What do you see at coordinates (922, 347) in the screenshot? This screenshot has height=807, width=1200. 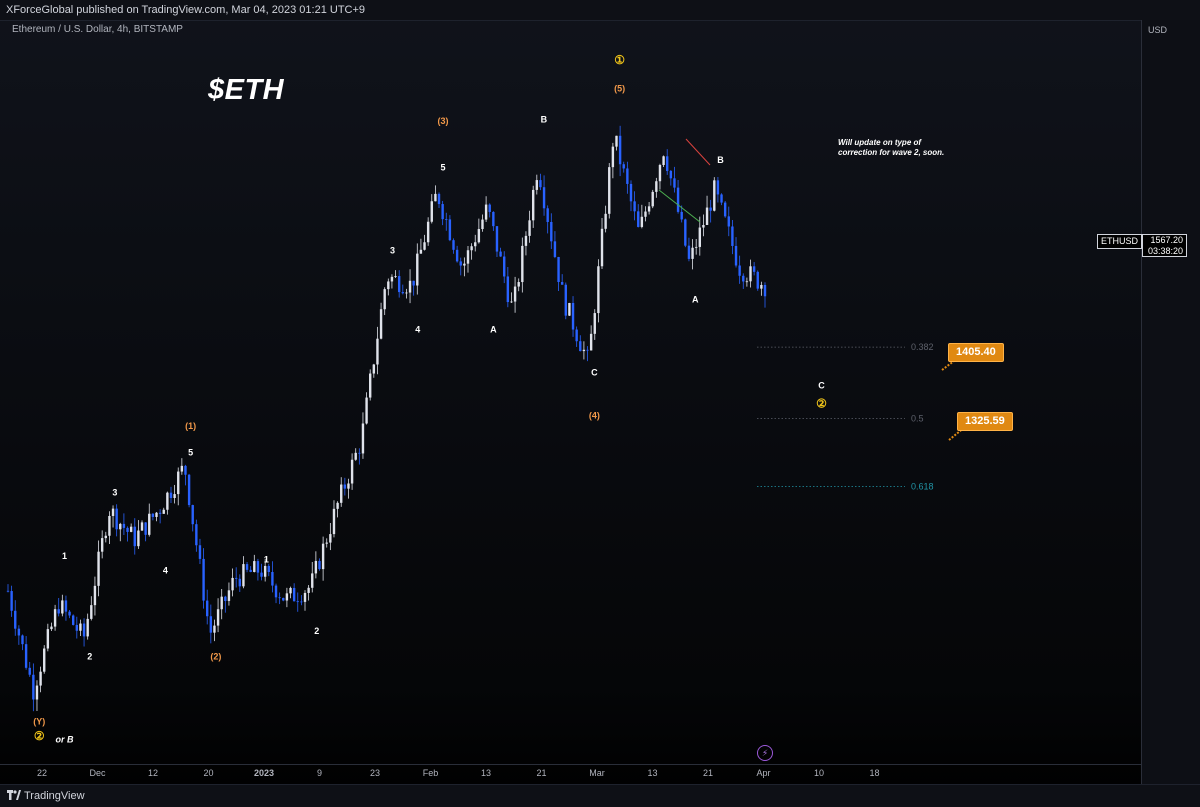 I see `fib-level-label: 0.382` at bounding box center [922, 347].